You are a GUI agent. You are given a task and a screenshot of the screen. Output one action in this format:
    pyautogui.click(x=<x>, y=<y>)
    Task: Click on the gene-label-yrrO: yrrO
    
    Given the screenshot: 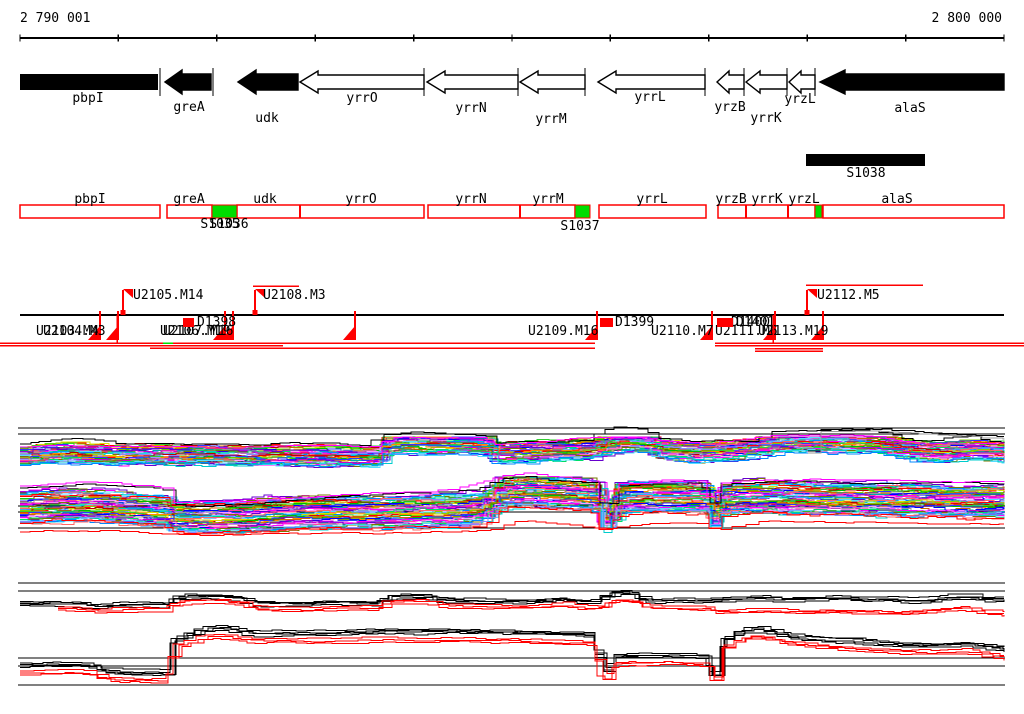 What is the action you would take?
    pyautogui.click(x=361, y=98)
    